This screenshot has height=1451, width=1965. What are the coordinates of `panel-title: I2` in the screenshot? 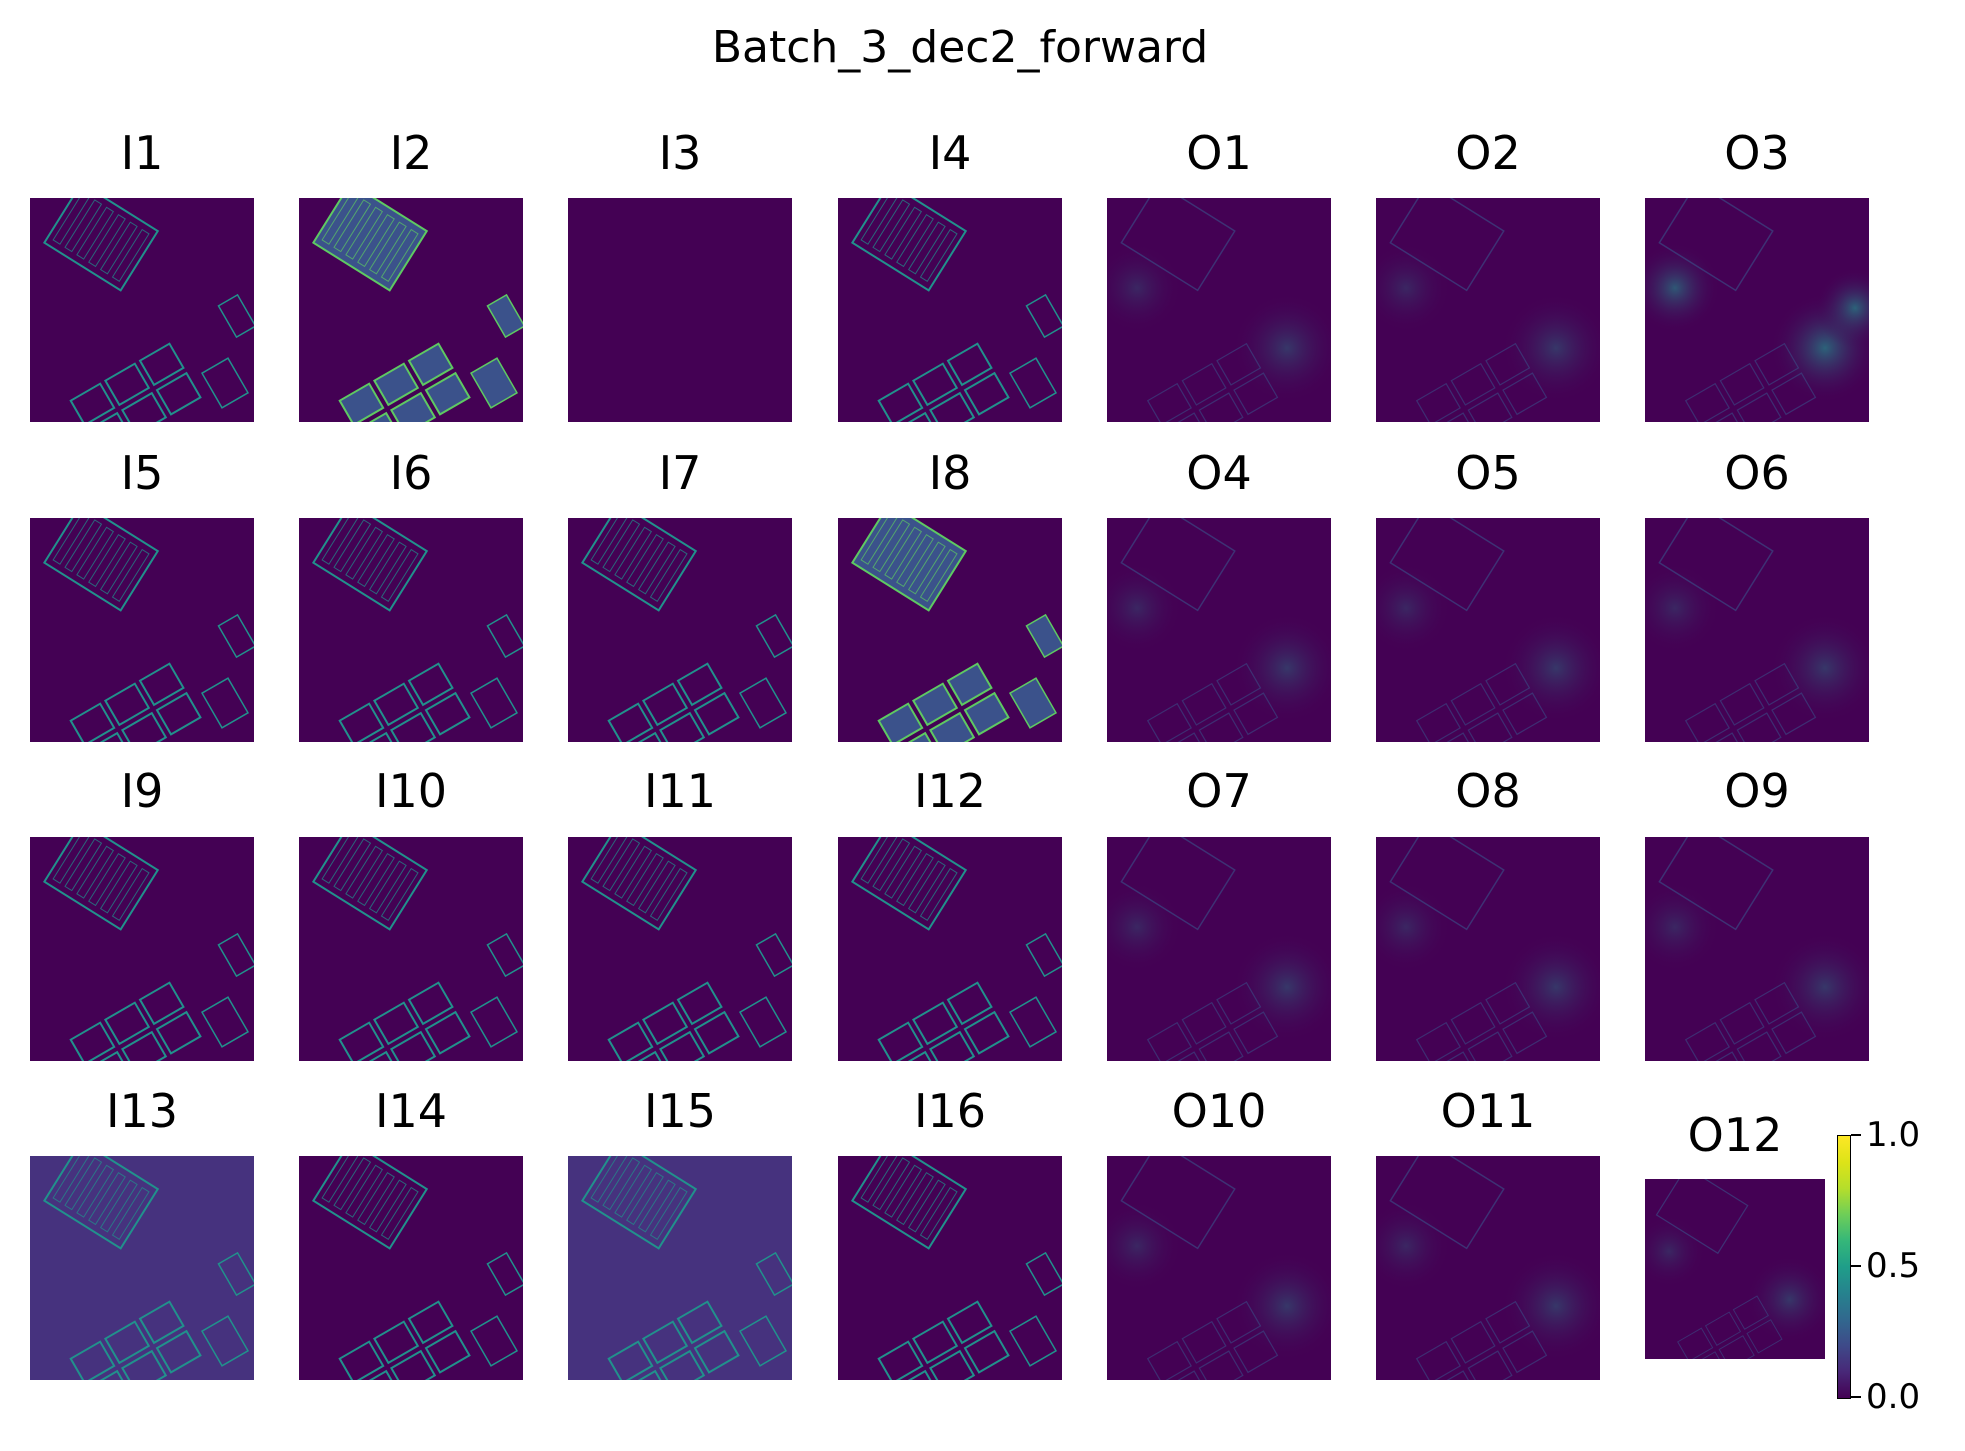 It's located at (411, 153).